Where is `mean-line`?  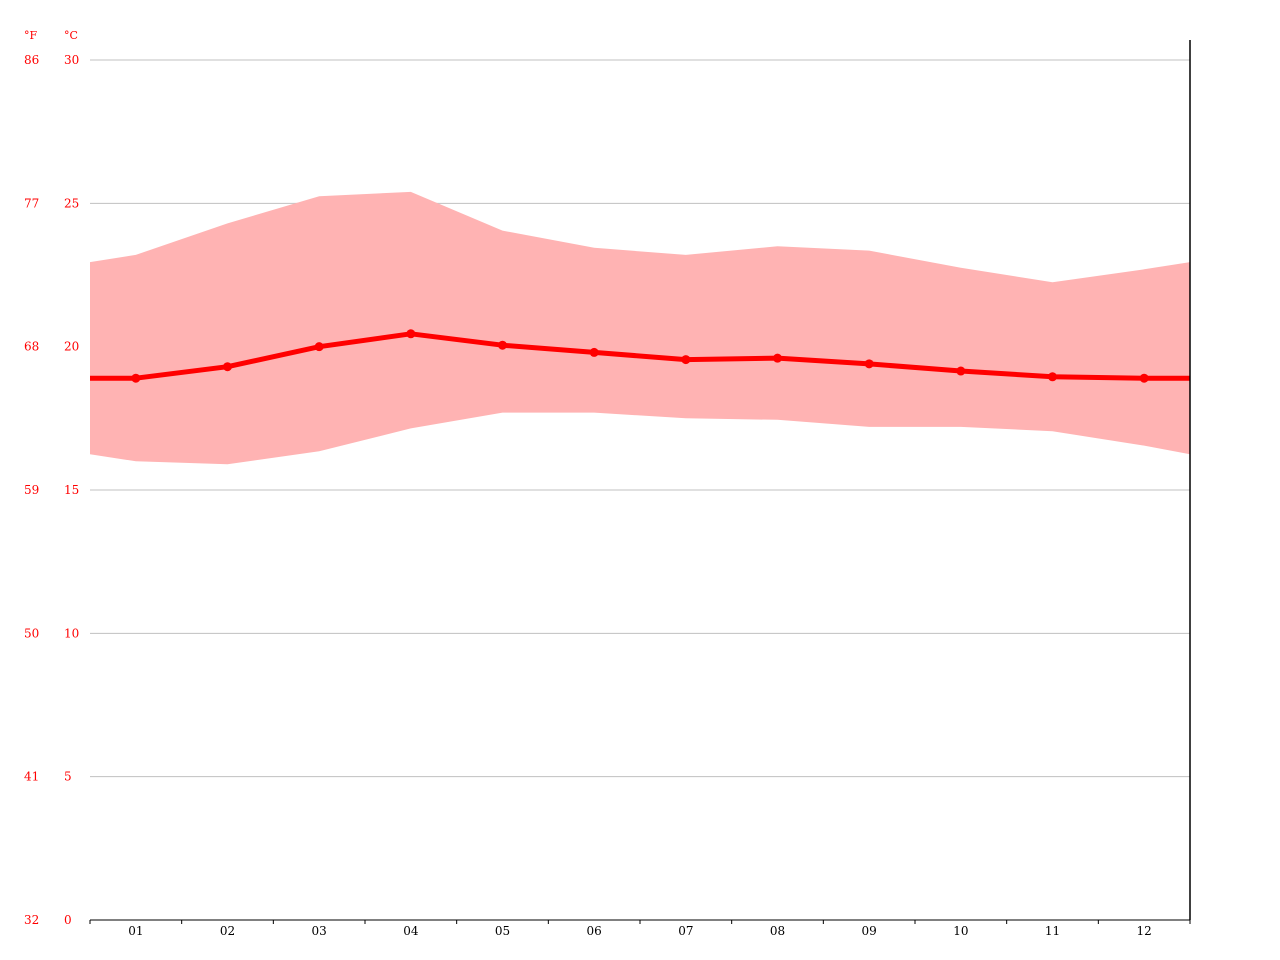
mean-line is located at coordinates (640, 356).